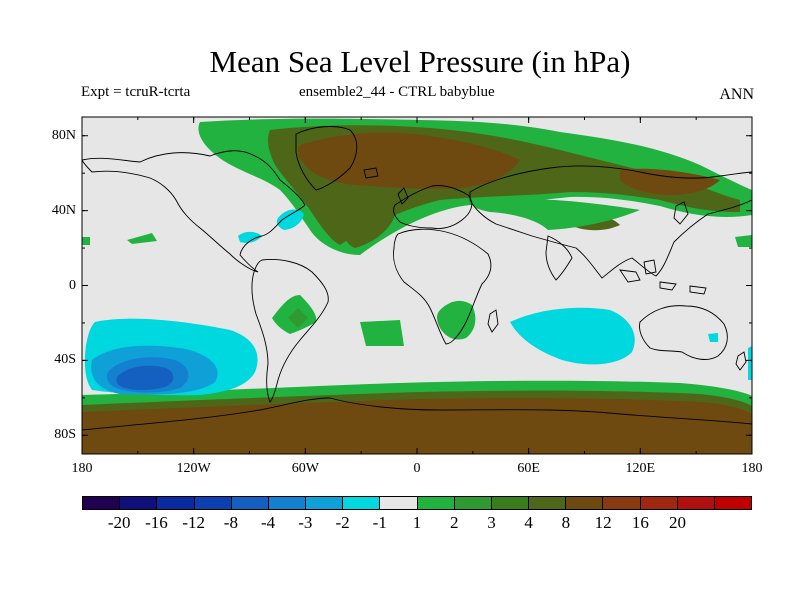 This screenshot has width=800, height=600. I want to click on south-pacific-dark-blue, so click(145, 377).